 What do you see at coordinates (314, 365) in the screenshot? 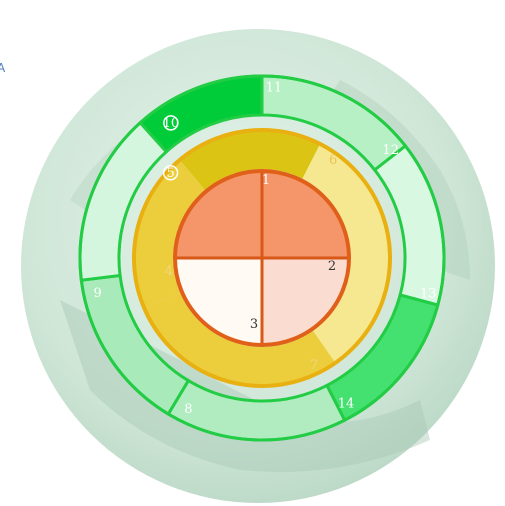
I see `middle-7-label: 7` at bounding box center [314, 365].